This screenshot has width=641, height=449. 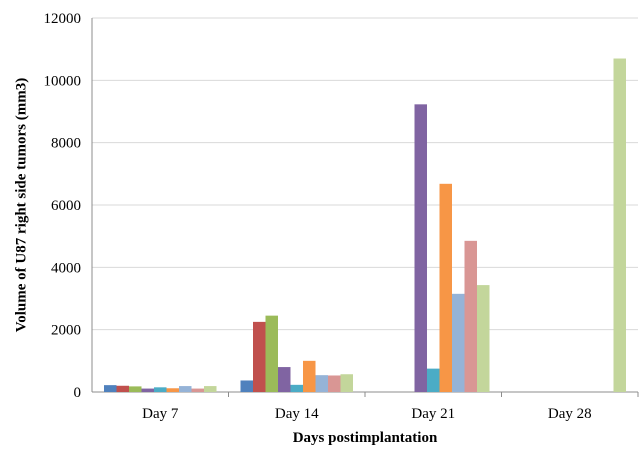 I want to click on x-axis-title: Days postimplantation, so click(x=365, y=438).